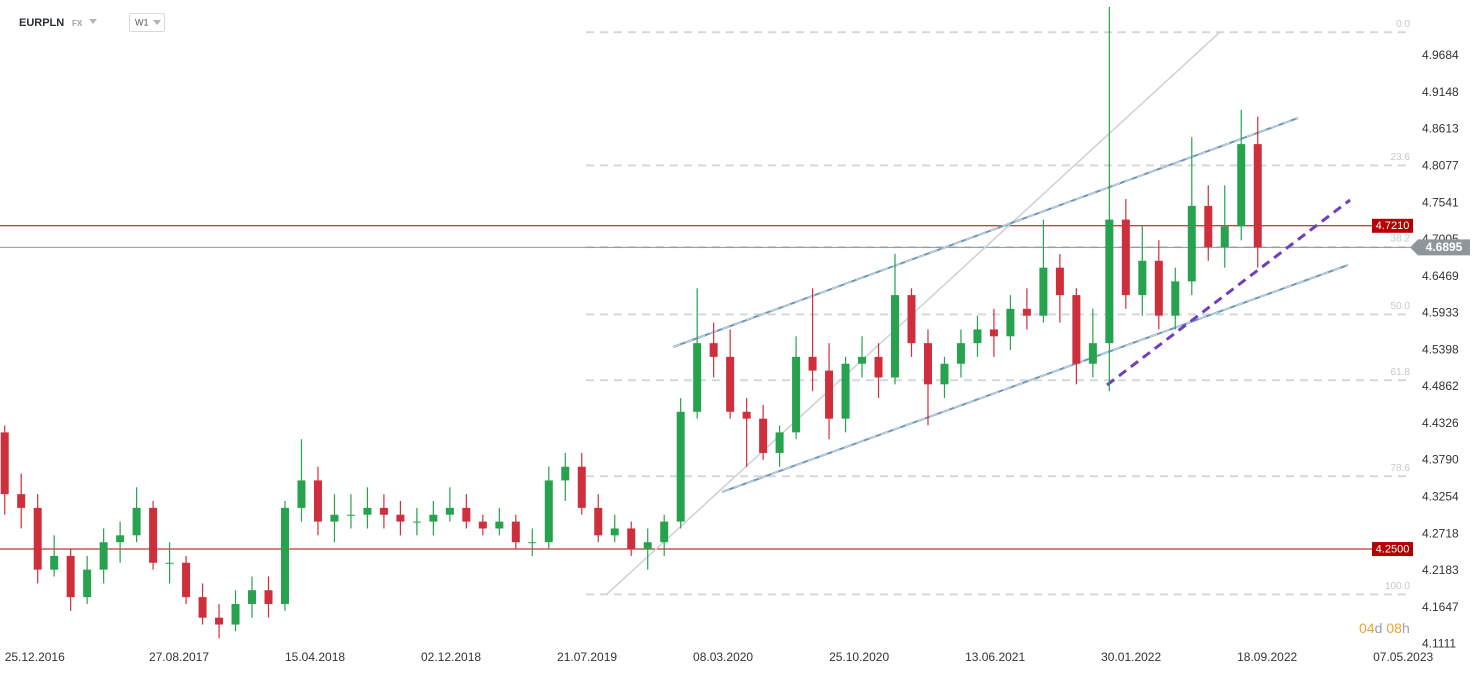 Image resolution: width=1482 pixels, height=674 pixels. What do you see at coordinates (451, 657) in the screenshot?
I see `x-tick-label: 02.12.2018` at bounding box center [451, 657].